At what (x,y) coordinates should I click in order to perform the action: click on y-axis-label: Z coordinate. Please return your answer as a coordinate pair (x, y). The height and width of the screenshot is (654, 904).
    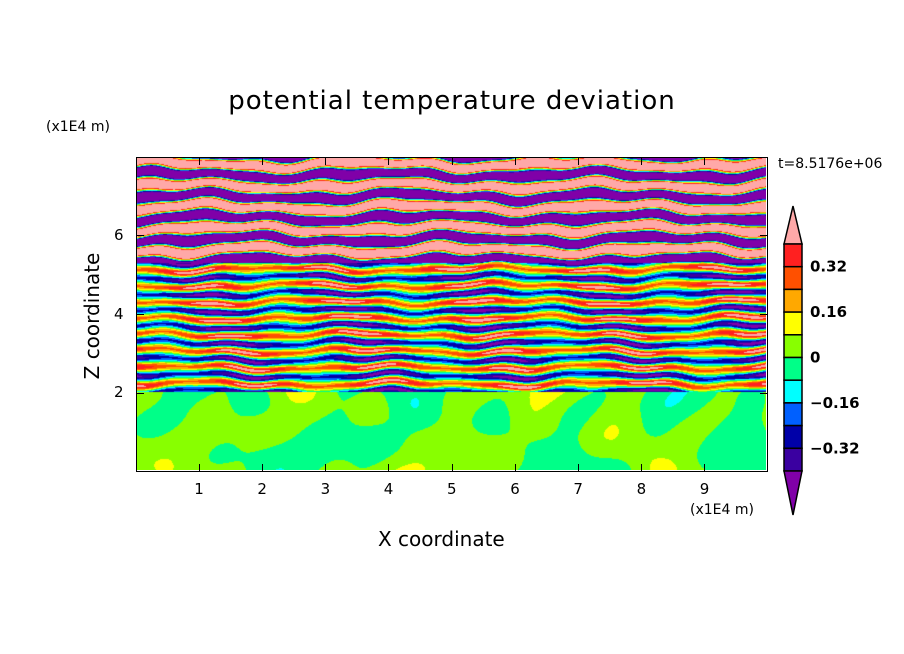
    Looking at the image, I should click on (92, 316).